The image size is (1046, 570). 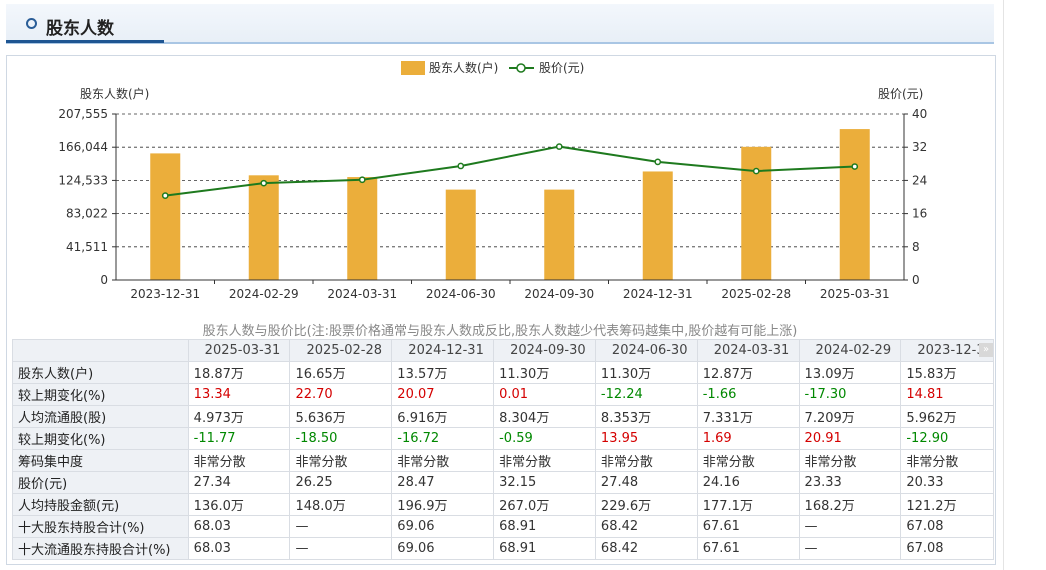 What do you see at coordinates (986, 350) in the screenshot?
I see `scroll-right-icon: »` at bounding box center [986, 350].